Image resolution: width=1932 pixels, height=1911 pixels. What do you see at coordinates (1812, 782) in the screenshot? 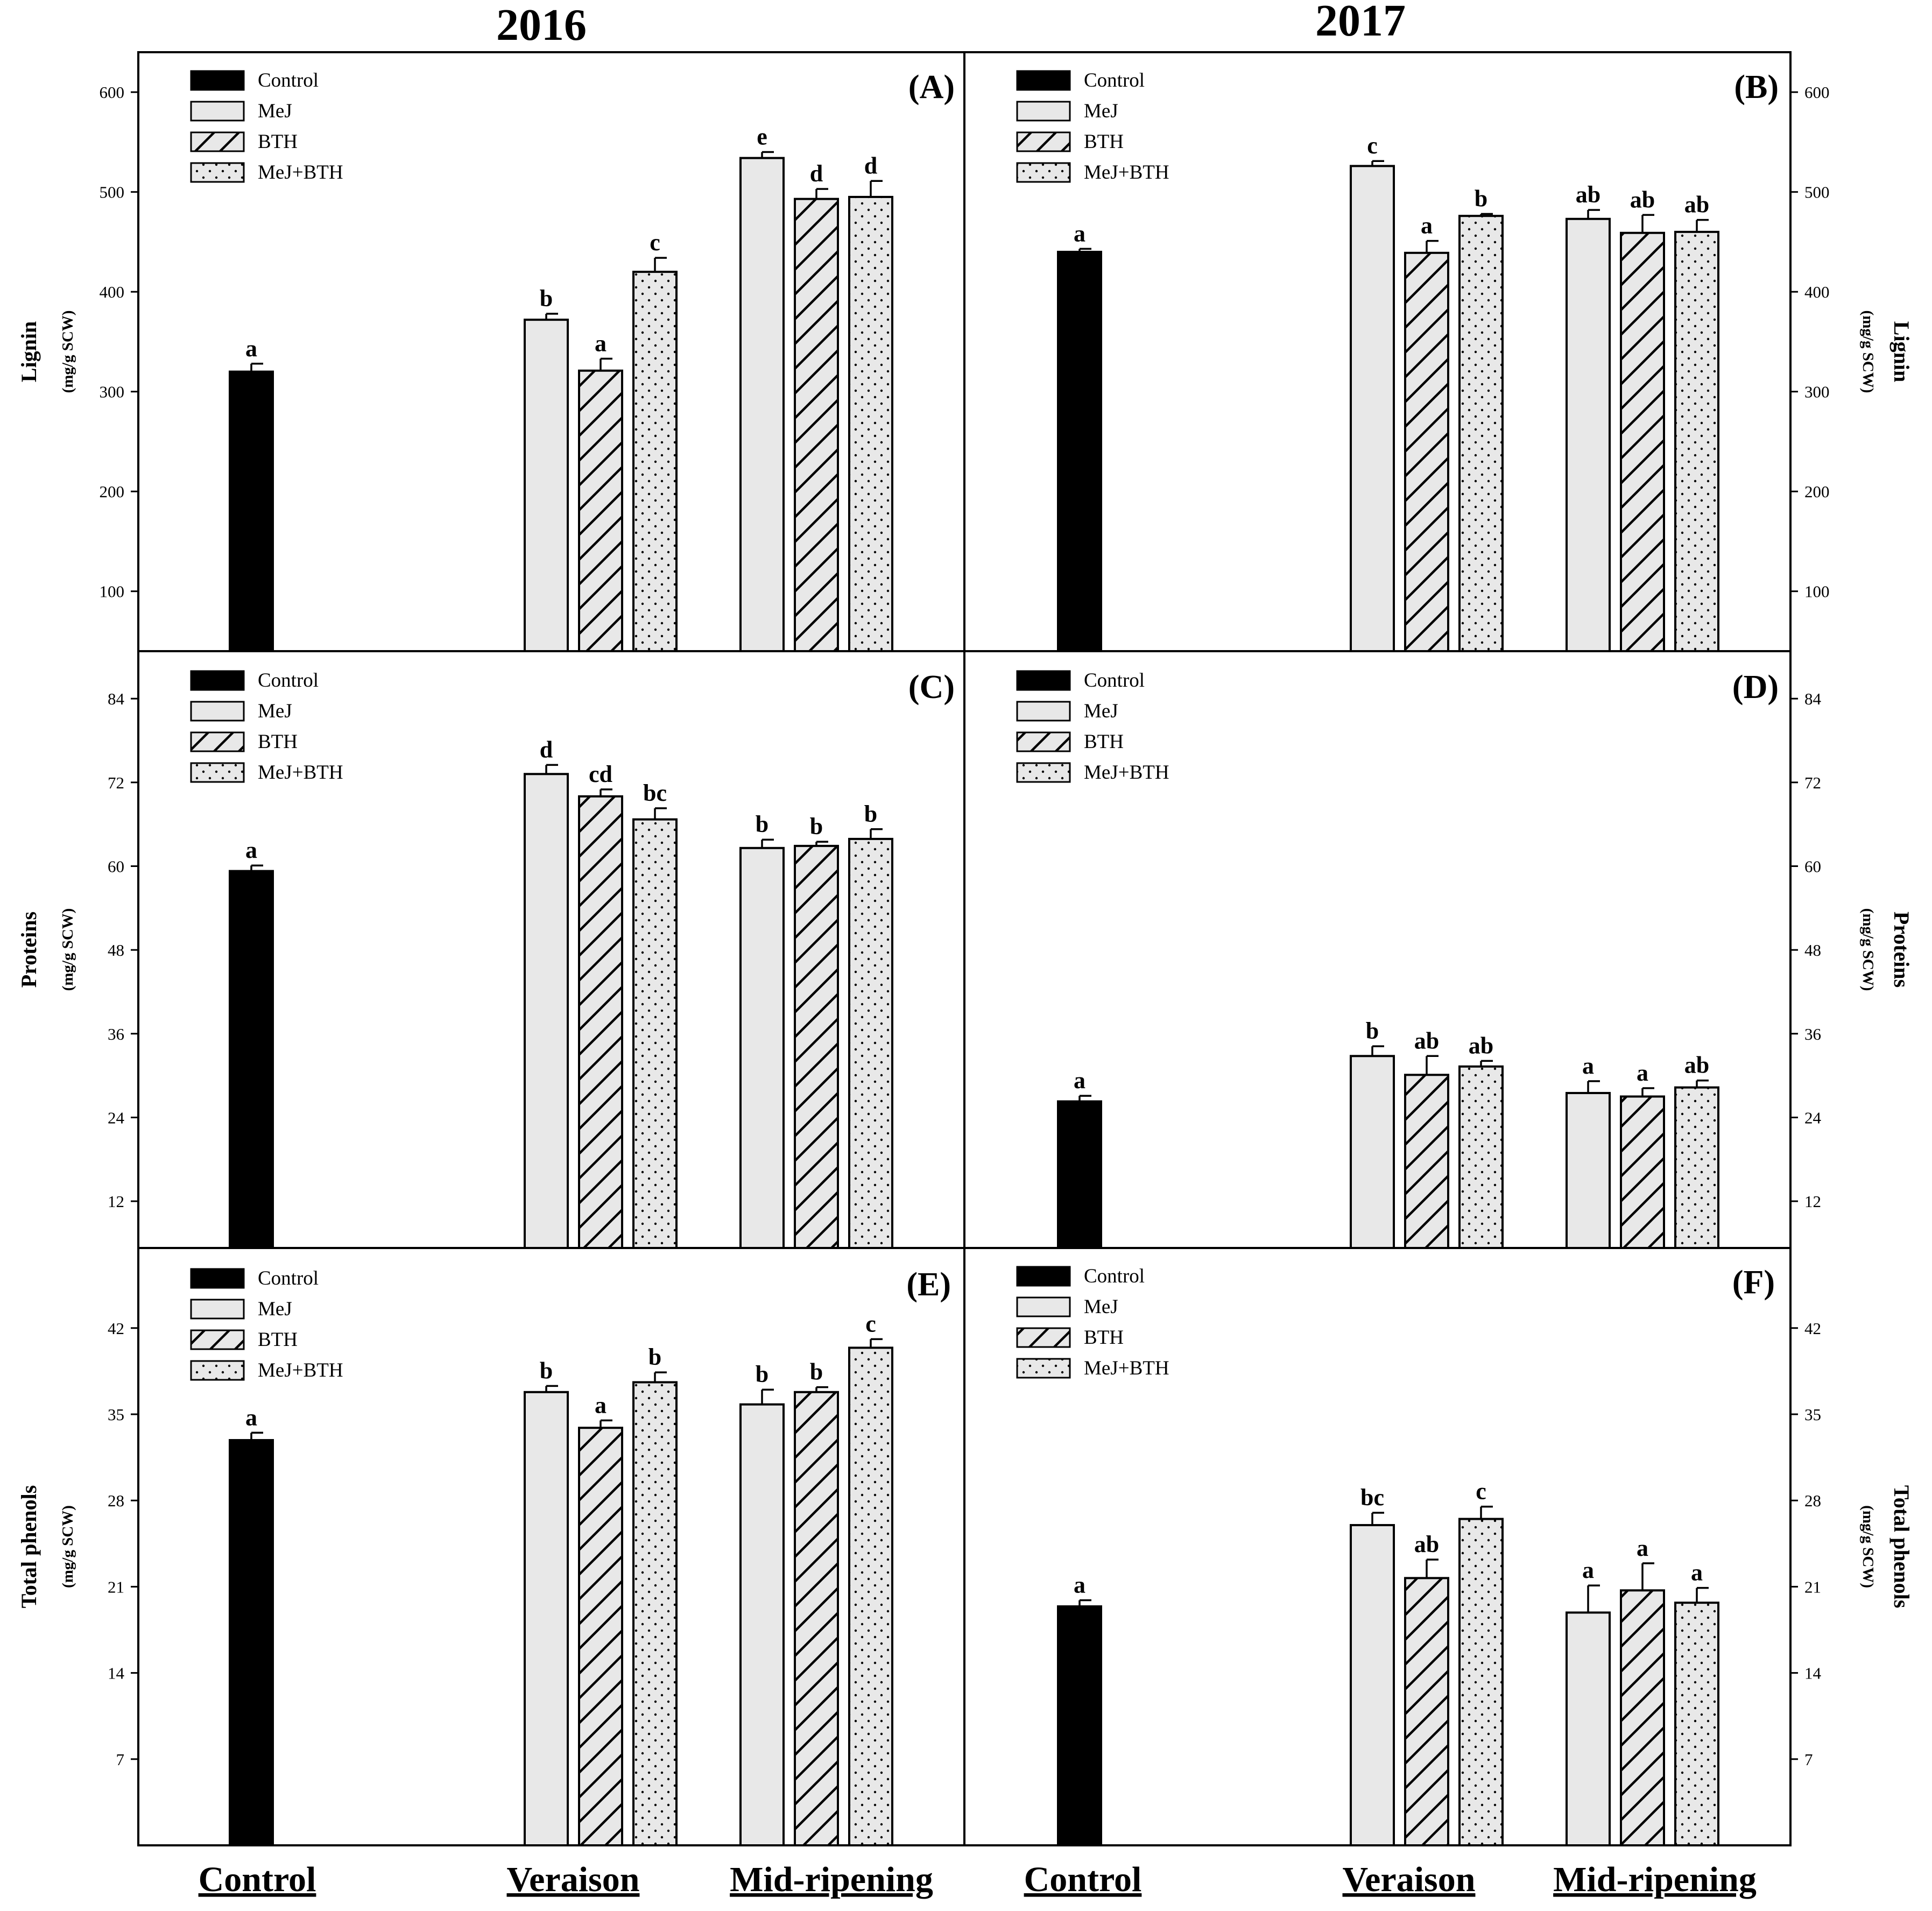
I see `y-tick-label-d: 72` at bounding box center [1812, 782].